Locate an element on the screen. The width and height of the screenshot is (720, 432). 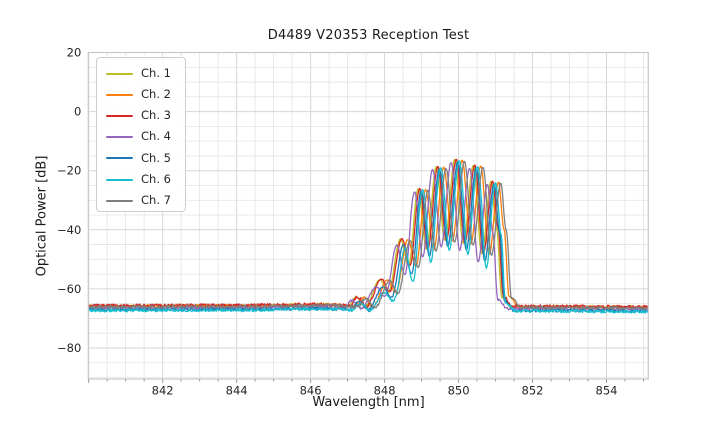
y-tick-label: −40 is located at coordinates (69, 230).